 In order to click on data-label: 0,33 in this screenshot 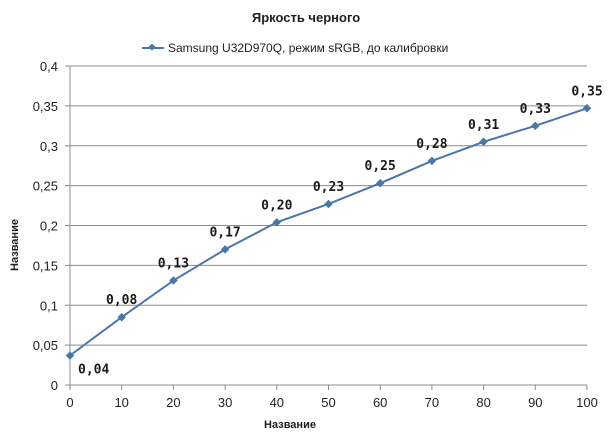, I will do `click(535, 109)`.